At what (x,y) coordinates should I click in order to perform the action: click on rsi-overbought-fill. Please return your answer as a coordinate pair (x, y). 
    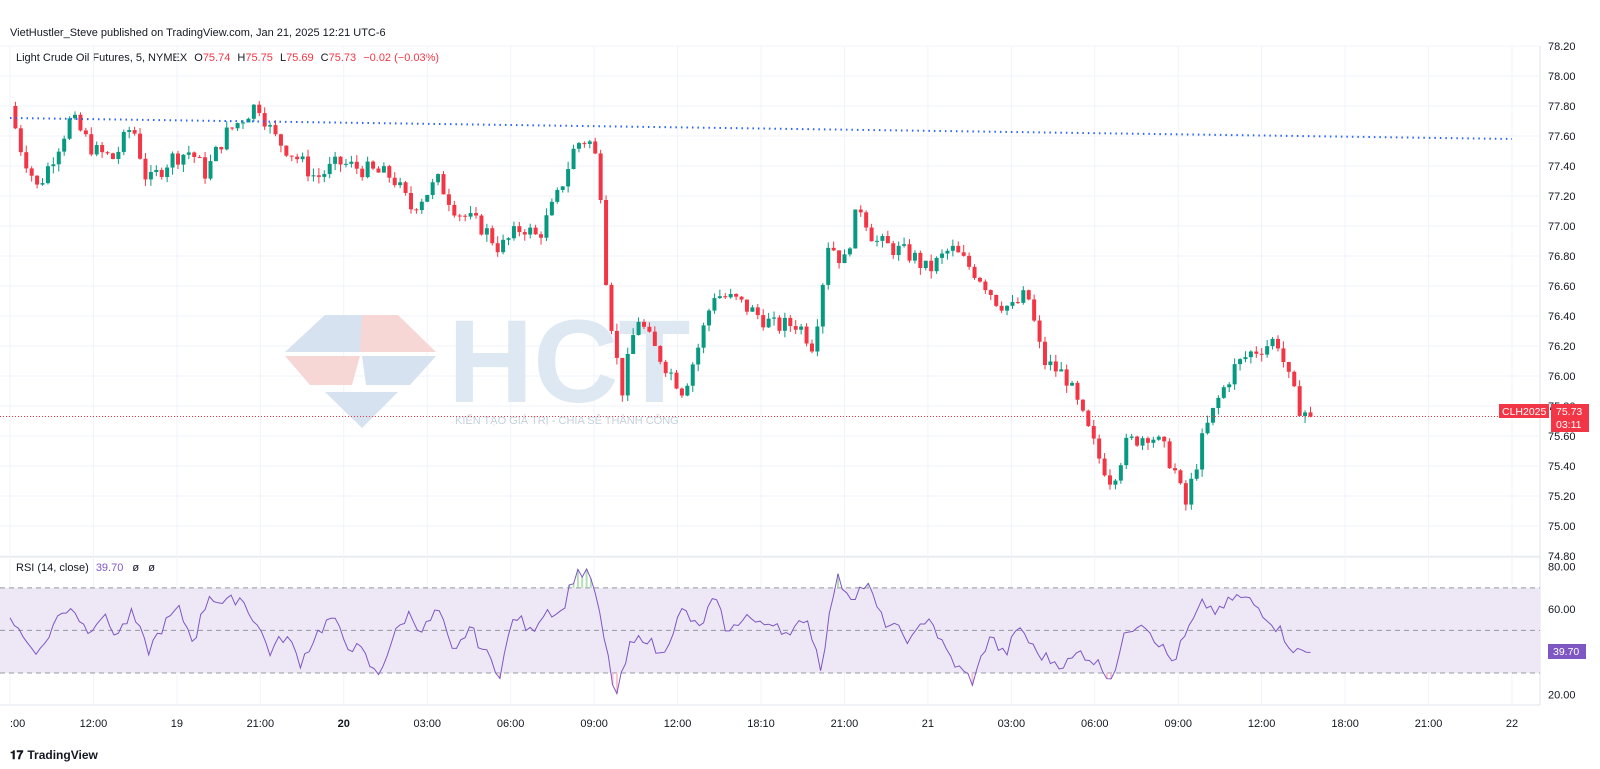
    Looking at the image, I should click on (719, 578).